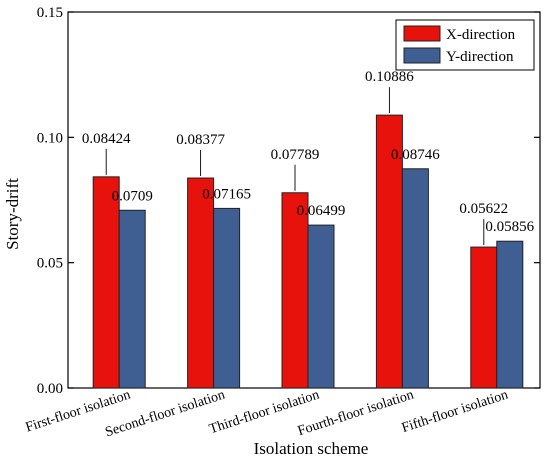 This screenshot has height=462, width=550. Describe the element at coordinates (106, 139) in the screenshot. I see `data-label: 0.08424` at that location.